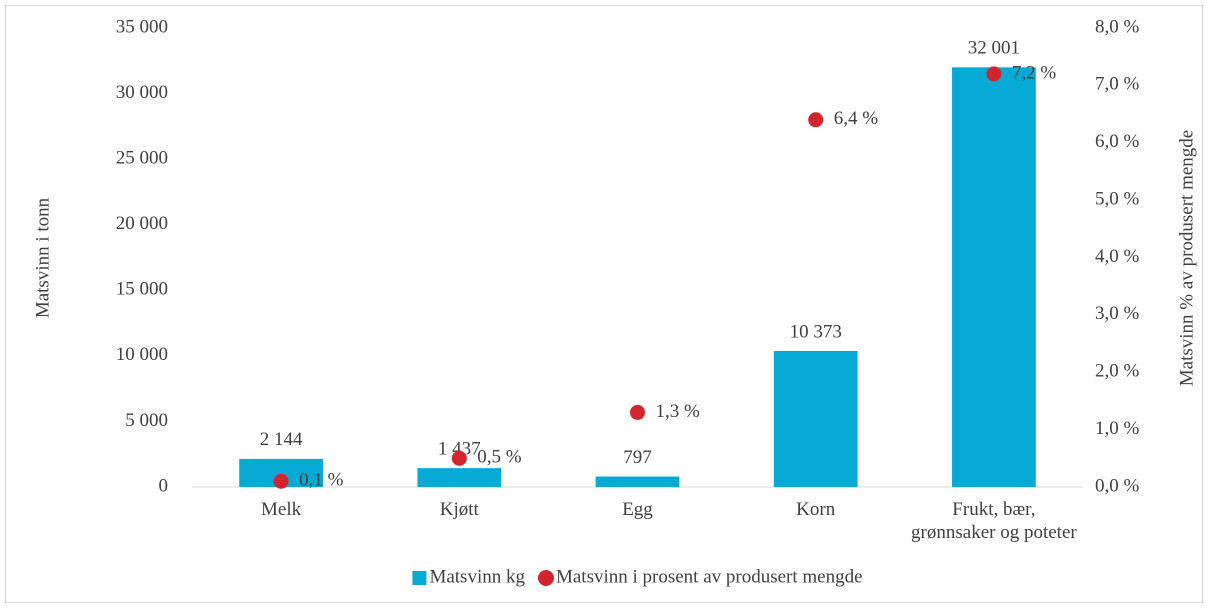 The image size is (1208, 608). I want to click on legend-label: Matsvinn i prosent av produsert mengde, so click(709, 576).